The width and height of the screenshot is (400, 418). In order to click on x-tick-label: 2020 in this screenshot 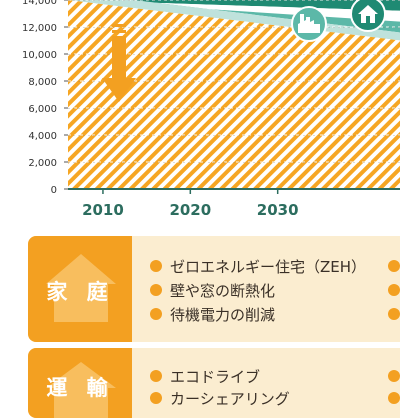, I will do `click(190, 210)`.